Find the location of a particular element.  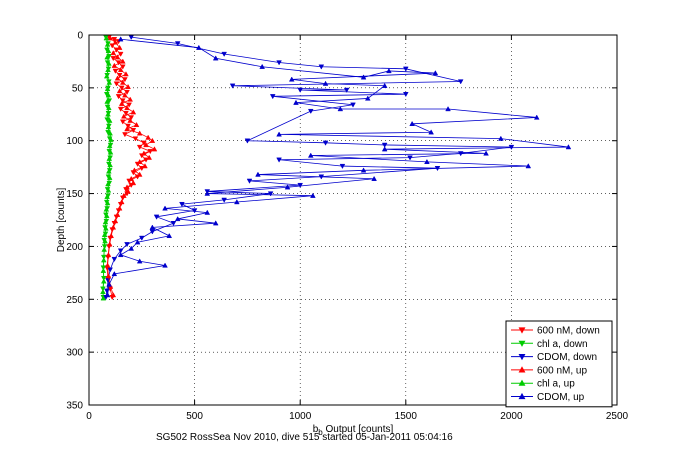

x-axis-label-rest: Output [counts] is located at coordinates (358, 429).